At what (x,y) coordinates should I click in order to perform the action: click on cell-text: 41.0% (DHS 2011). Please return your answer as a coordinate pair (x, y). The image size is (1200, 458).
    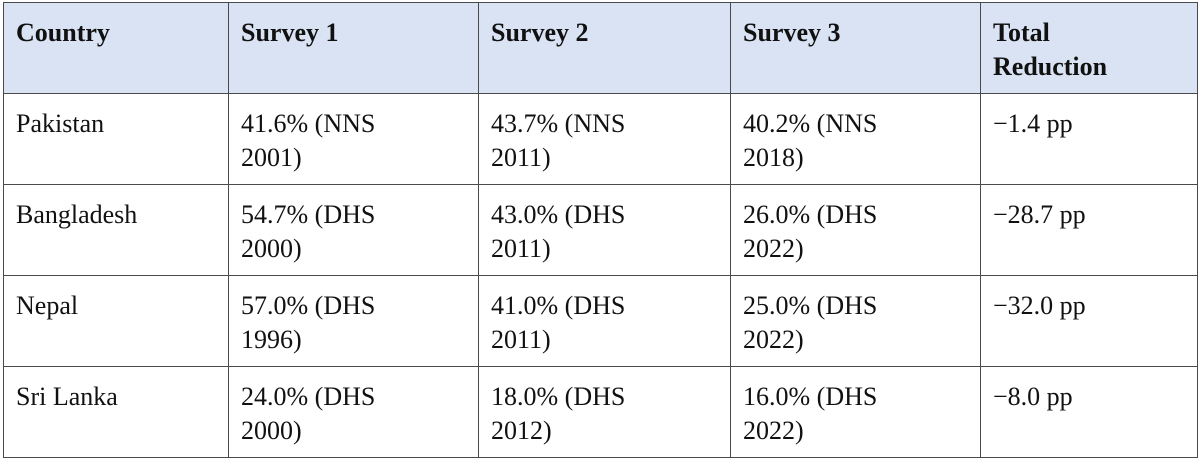
    Looking at the image, I should click on (558, 322).